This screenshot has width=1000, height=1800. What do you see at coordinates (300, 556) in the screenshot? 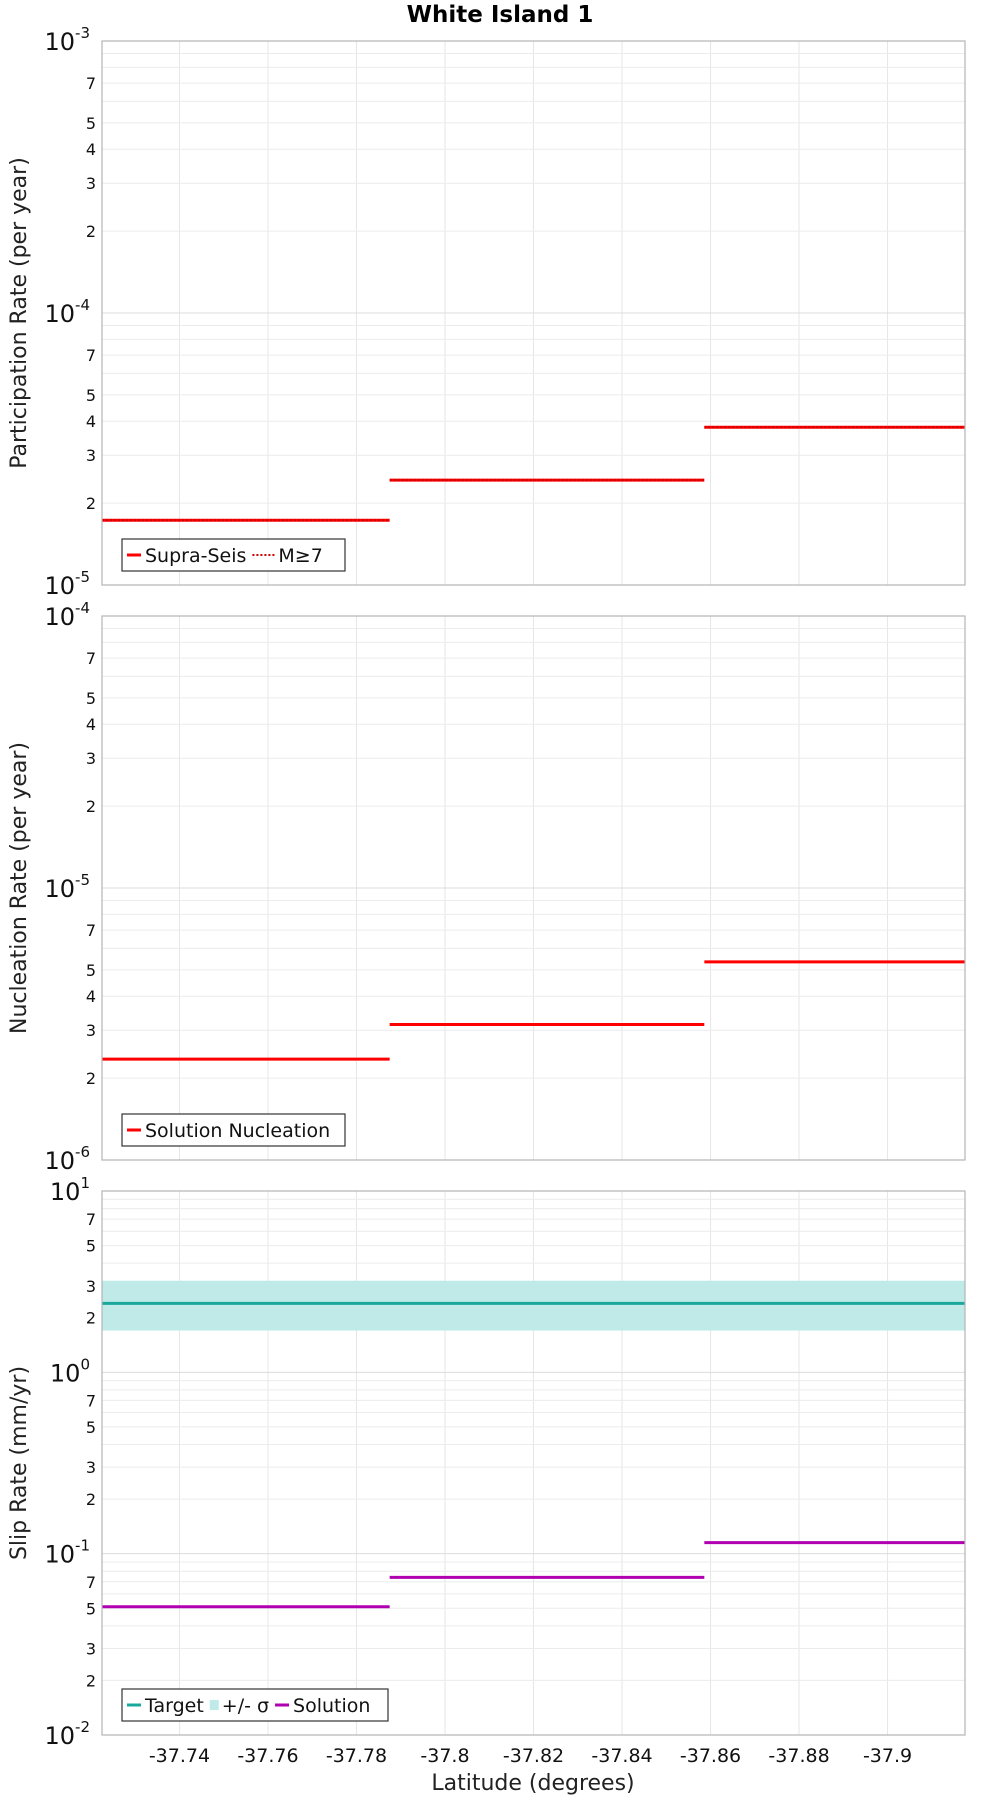
I see `legend-label: M≥7` at bounding box center [300, 556].